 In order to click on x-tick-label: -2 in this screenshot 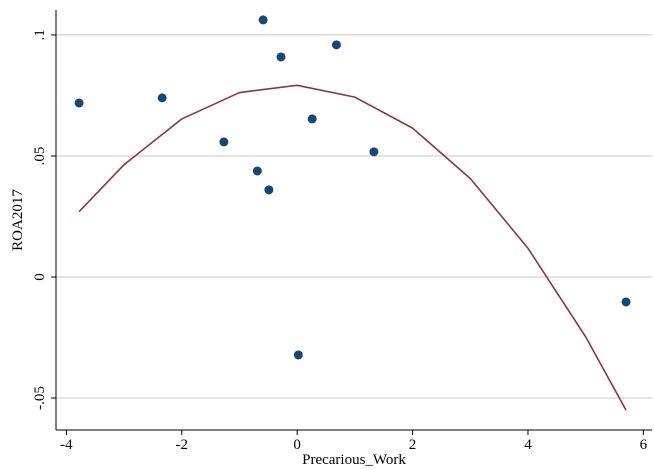, I will do `click(182, 445)`.